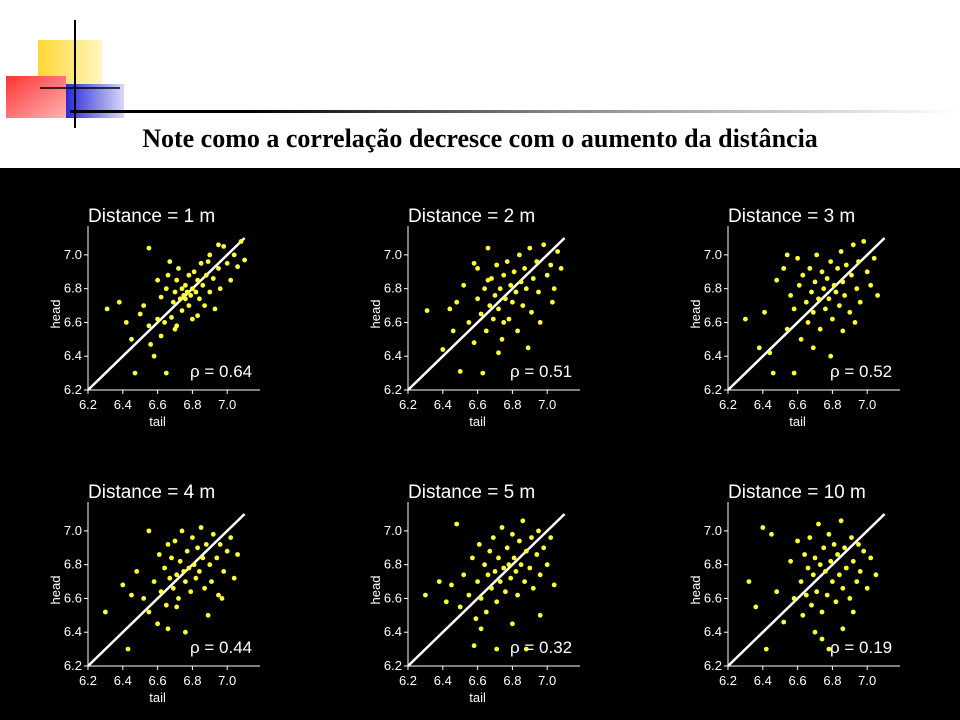 The image size is (960, 720). Describe the element at coordinates (375, 314) in the screenshot. I see `y-axis-label: head` at that location.